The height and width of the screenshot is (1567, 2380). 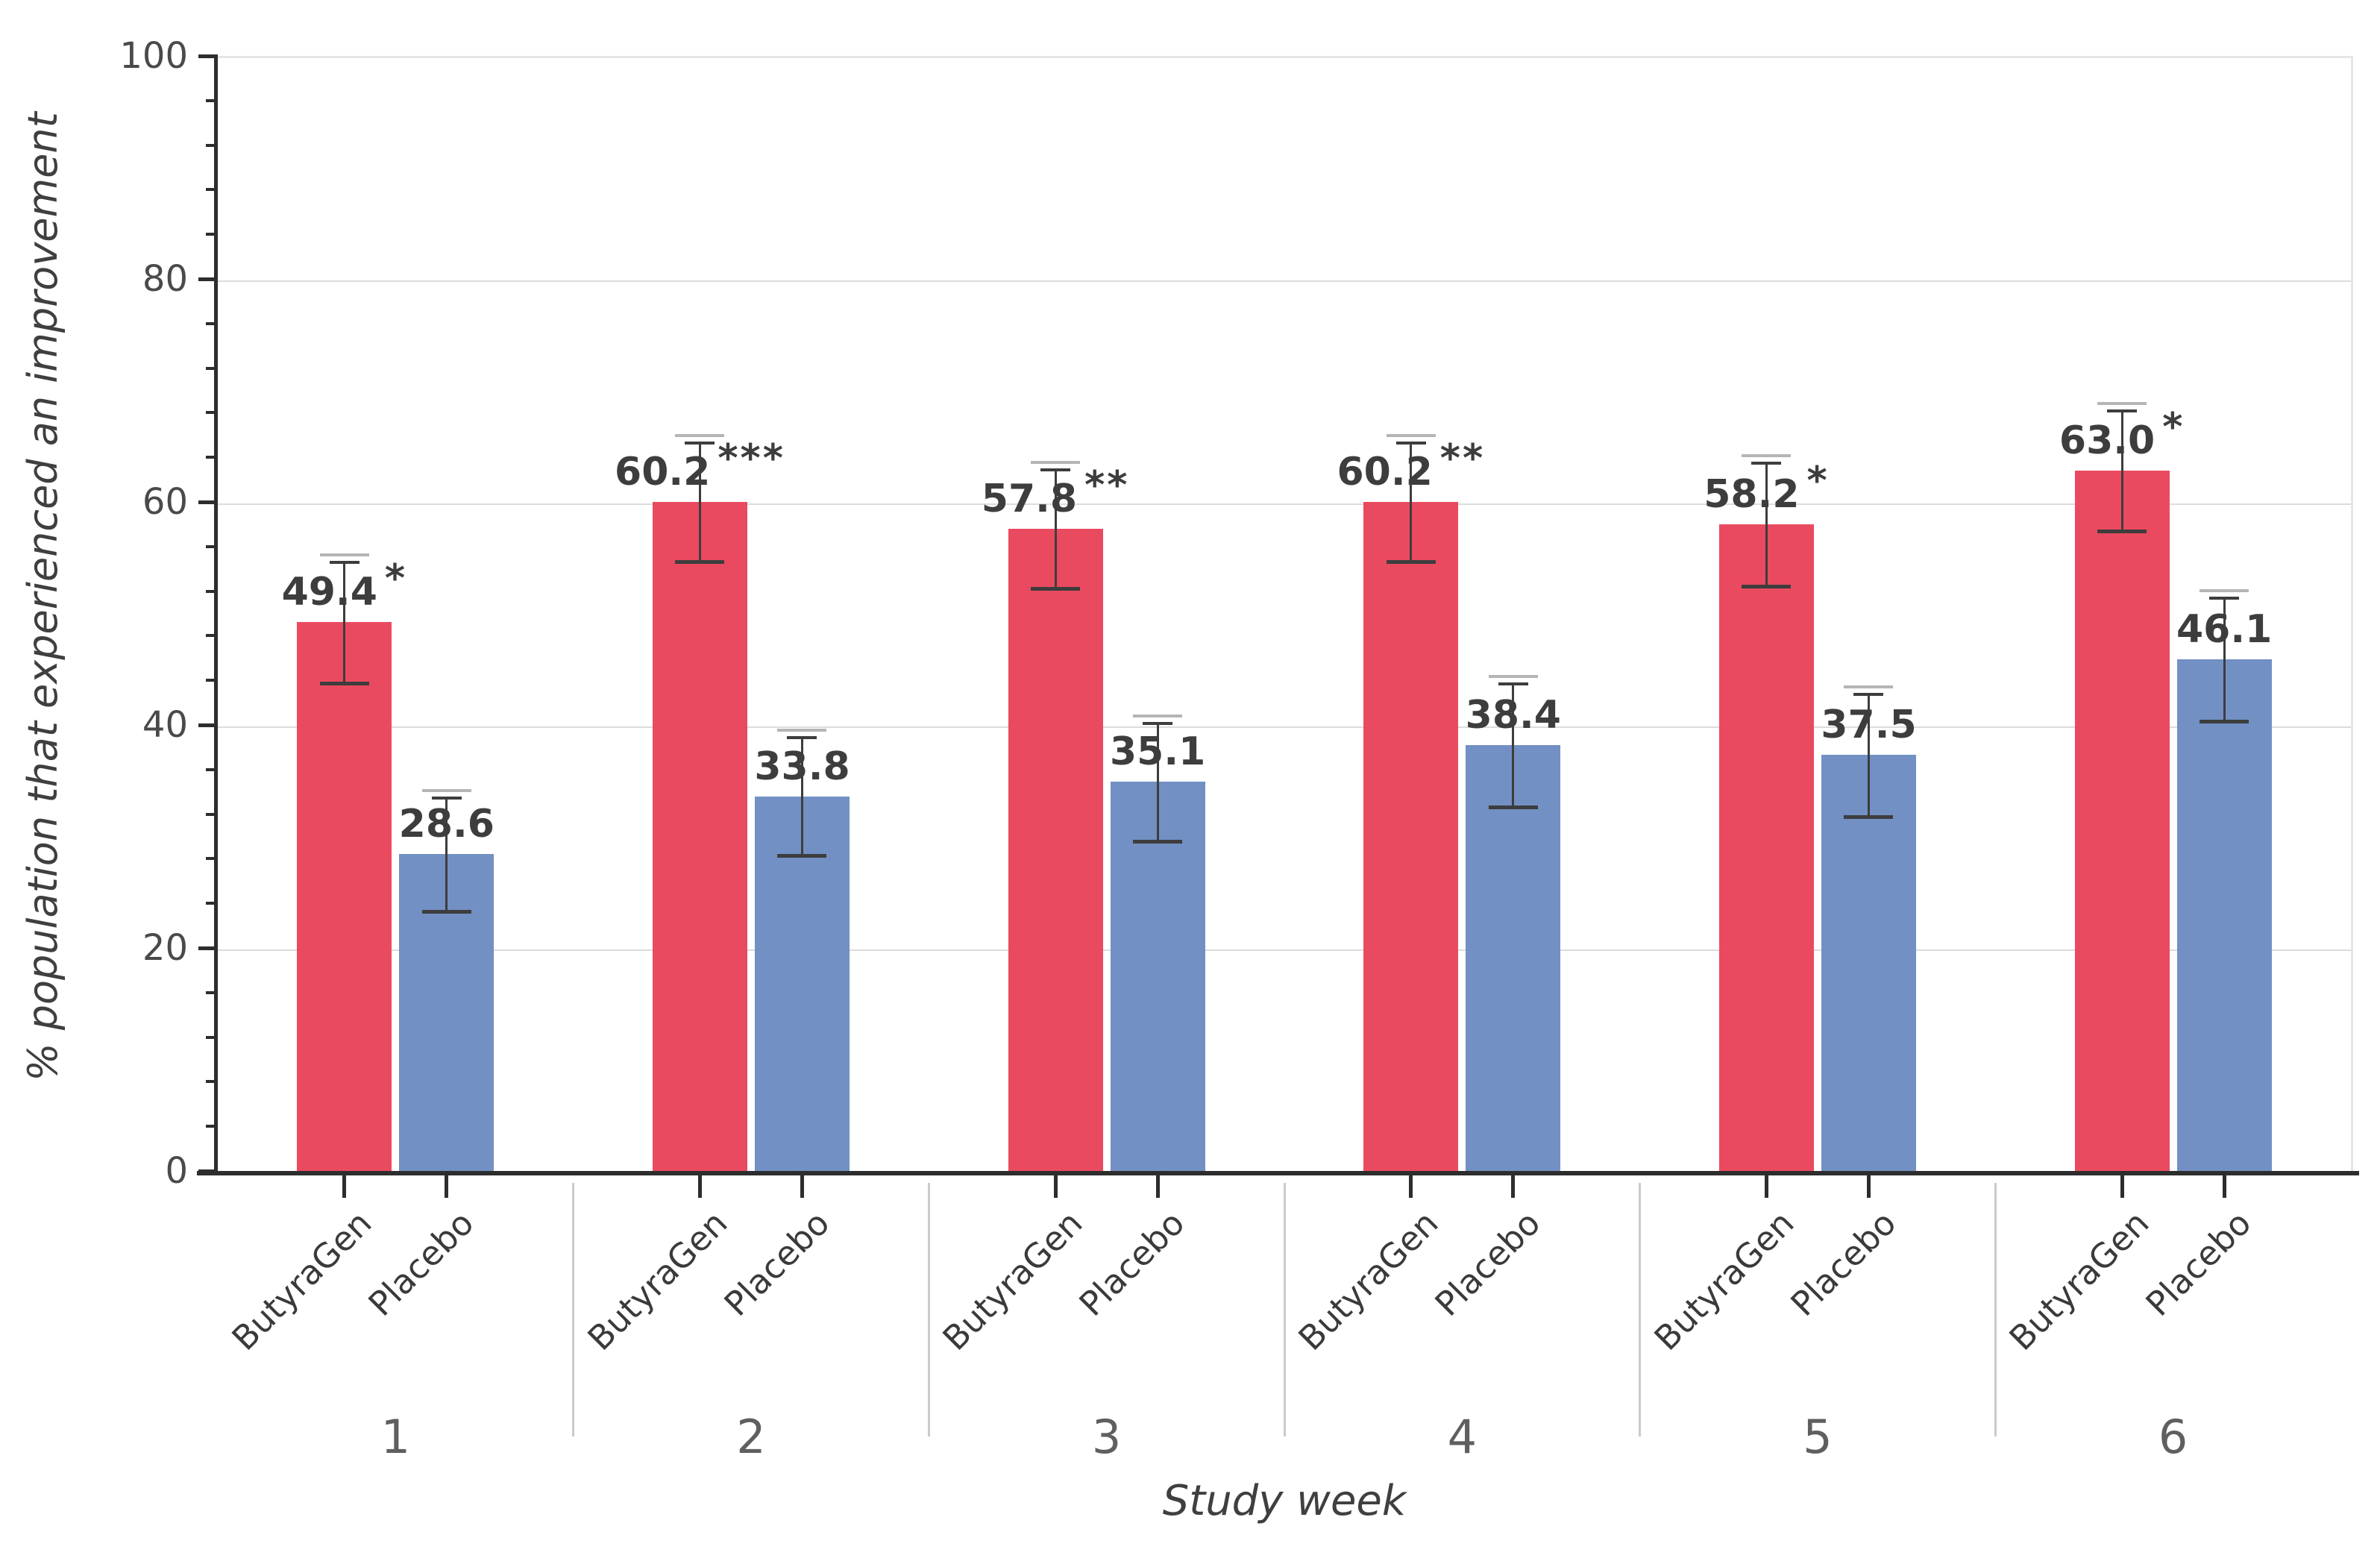 I want to click on bar-placebo, so click(x=2224, y=916).